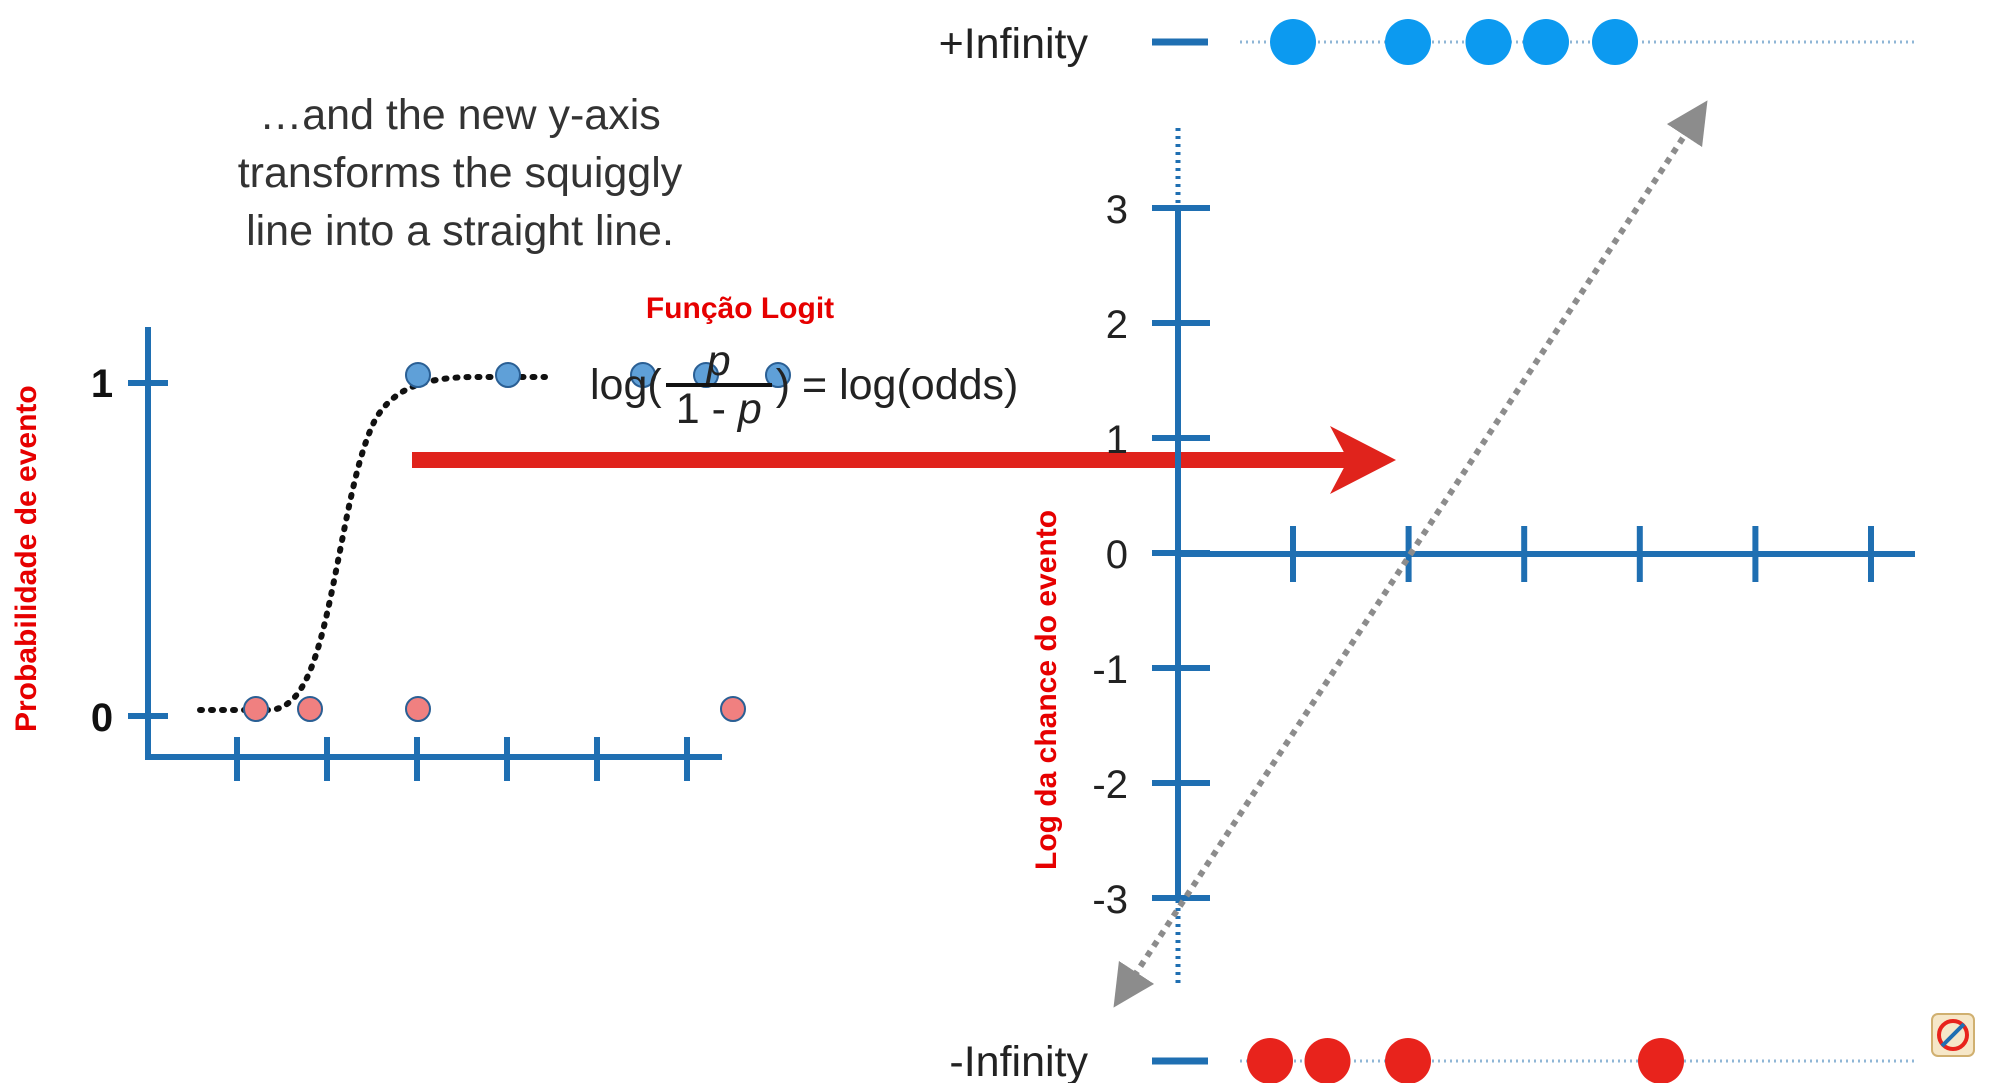  I want to click on left-xticks, so click(462, 759).